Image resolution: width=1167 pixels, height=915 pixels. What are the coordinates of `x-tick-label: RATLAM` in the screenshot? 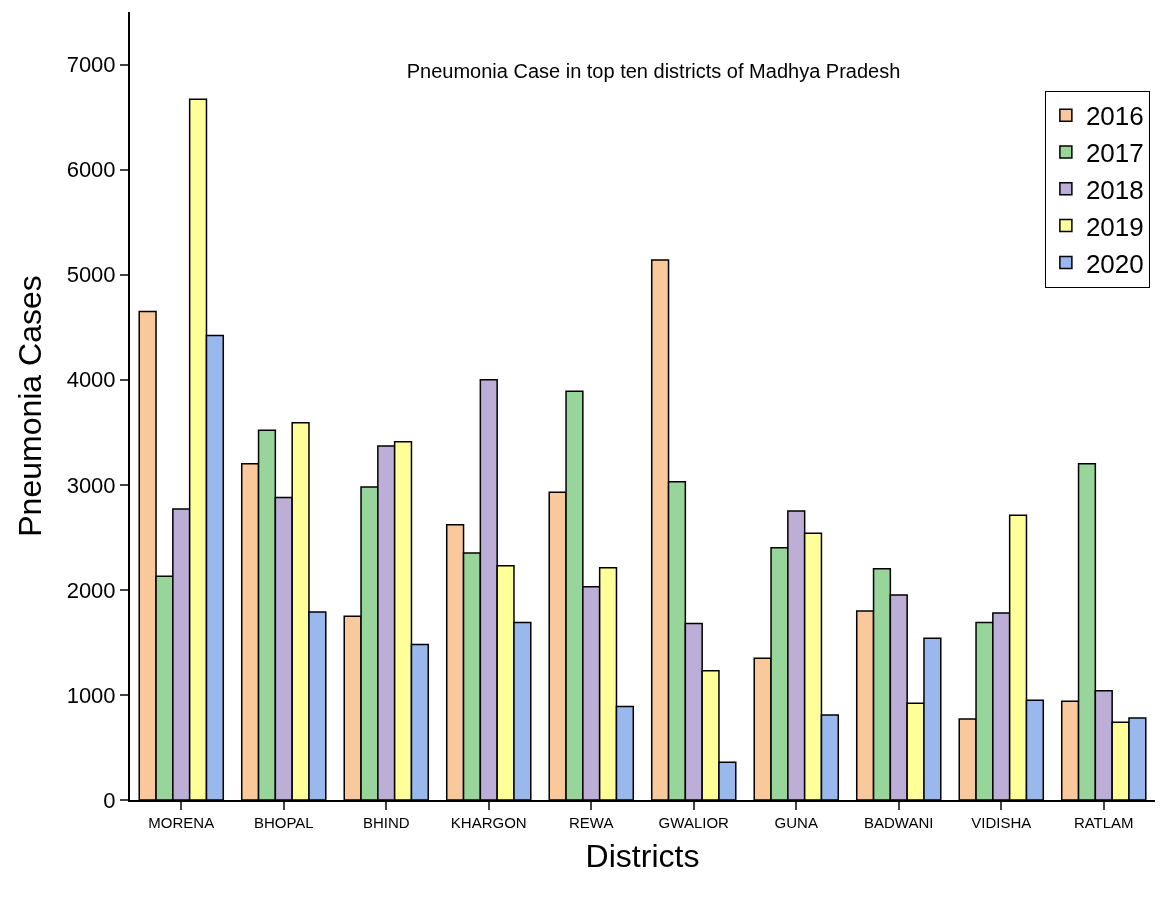 It's located at (1103, 822).